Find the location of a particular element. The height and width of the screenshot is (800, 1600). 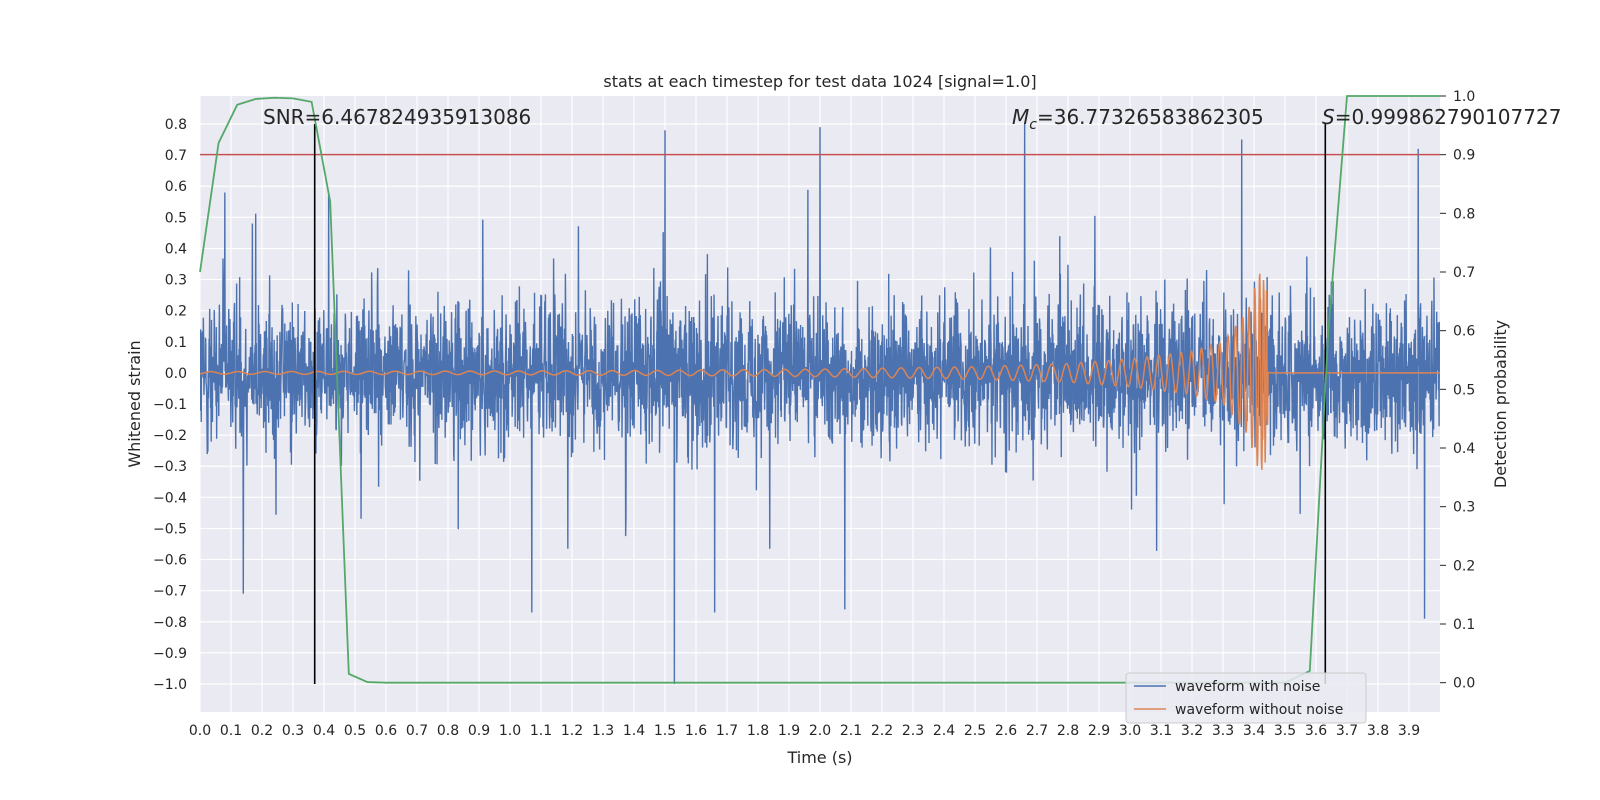

x-tick-label: 1.6 is located at coordinates (696, 731).